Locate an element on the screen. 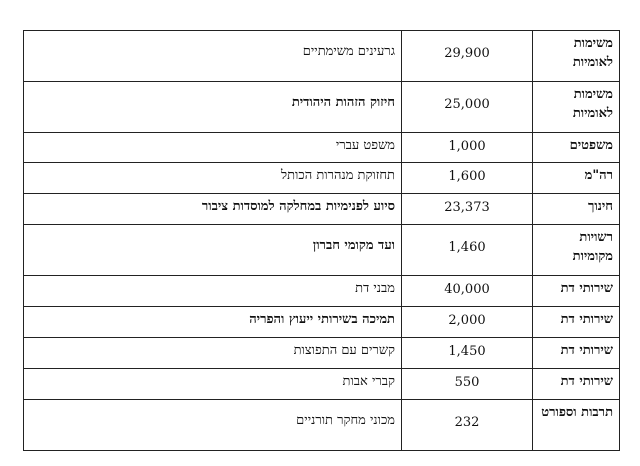 Image resolution: width=640 pixels, height=466 pixels. purpose-text: סיוע לפנימיות במחלקה למוסדות ציבור is located at coordinates (298, 206).